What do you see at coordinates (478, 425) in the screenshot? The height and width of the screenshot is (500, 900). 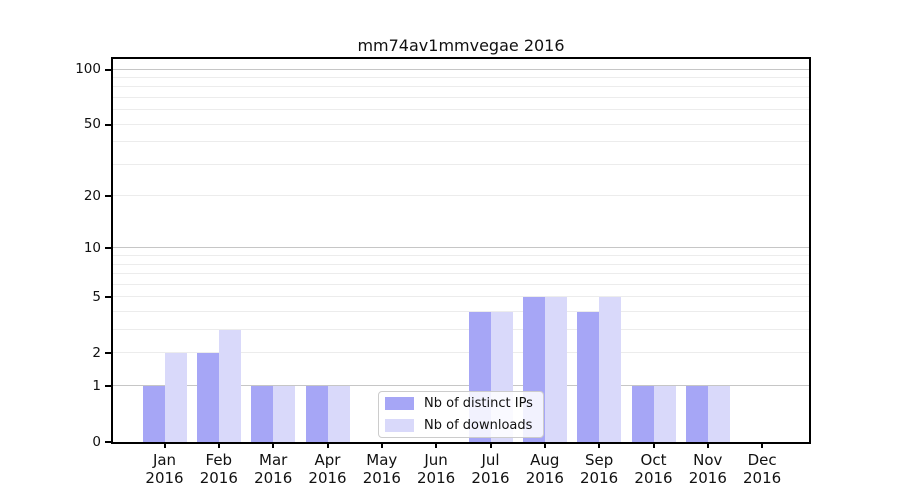 I see `legend-label-nb-of-downloads: Nb of downloads` at bounding box center [478, 425].